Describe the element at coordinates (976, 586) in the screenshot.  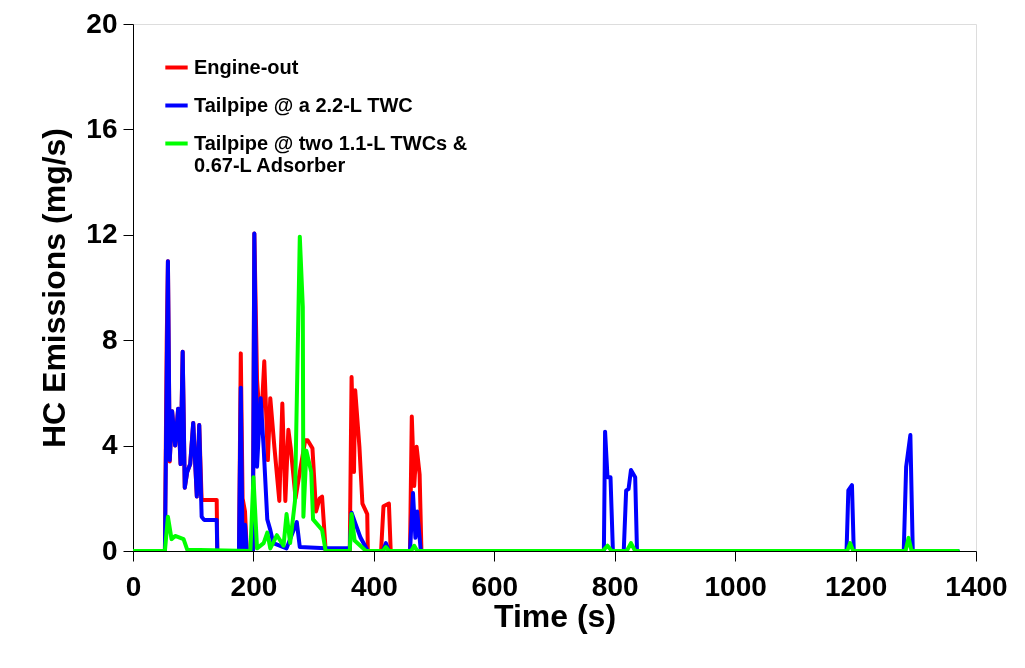
I see `x-tick-label: 1400` at that location.